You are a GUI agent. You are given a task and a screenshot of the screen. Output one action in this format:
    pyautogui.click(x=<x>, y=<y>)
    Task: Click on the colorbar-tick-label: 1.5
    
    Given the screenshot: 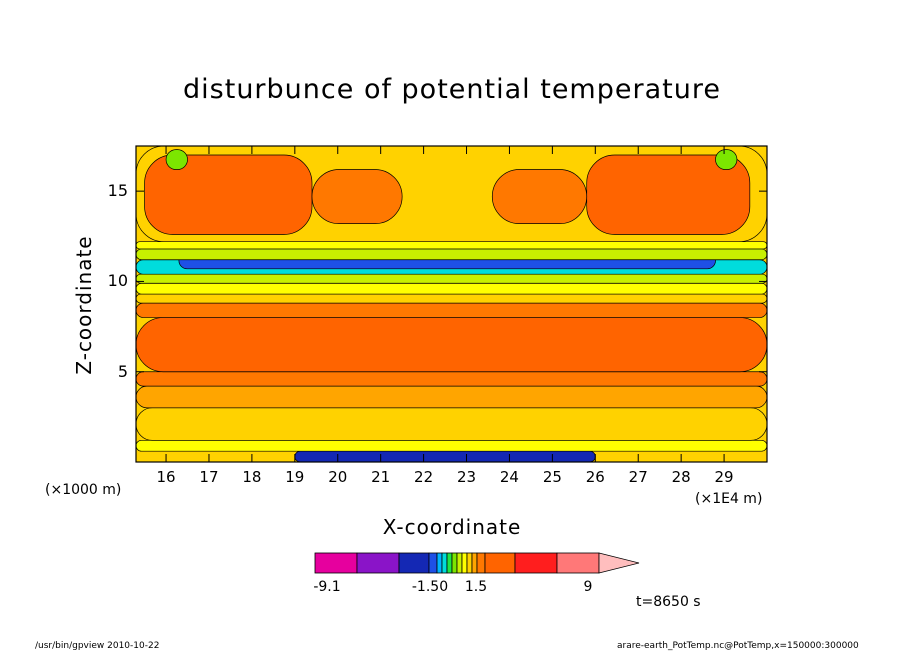 What is the action you would take?
    pyautogui.click(x=476, y=587)
    